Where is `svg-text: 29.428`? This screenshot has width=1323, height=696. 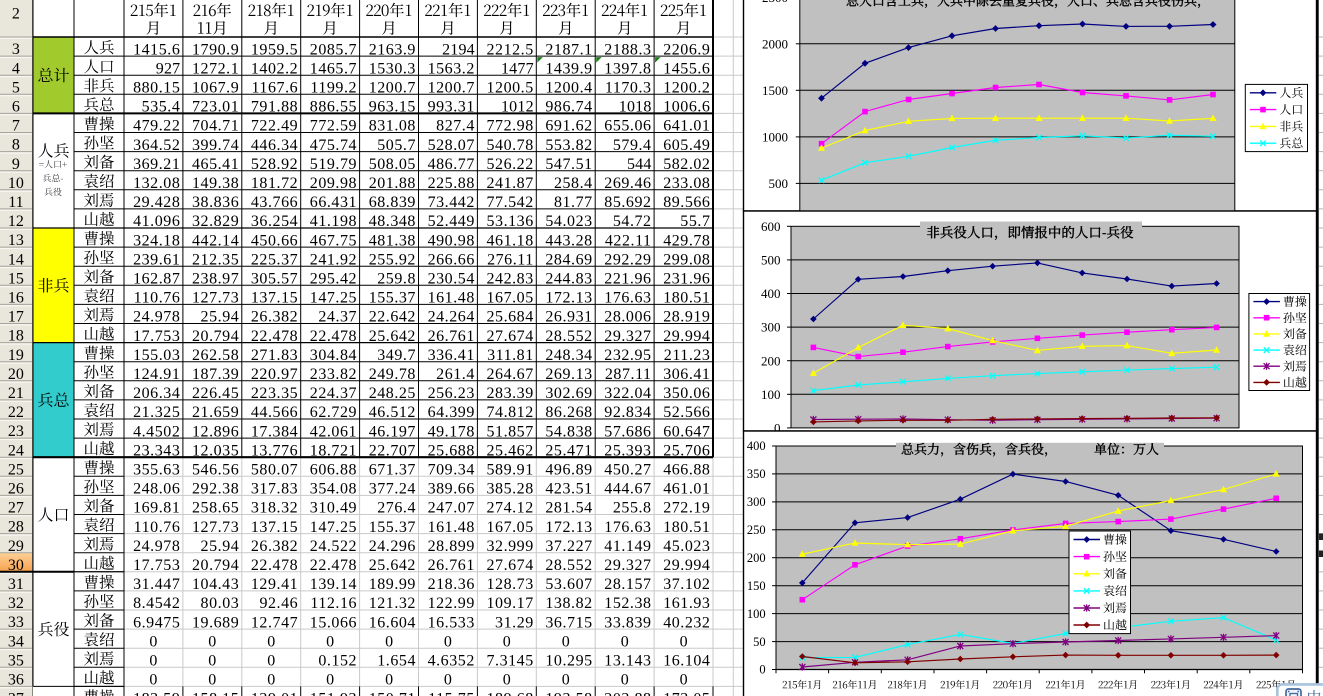
svg-text: 29.428 is located at coordinates (156, 202).